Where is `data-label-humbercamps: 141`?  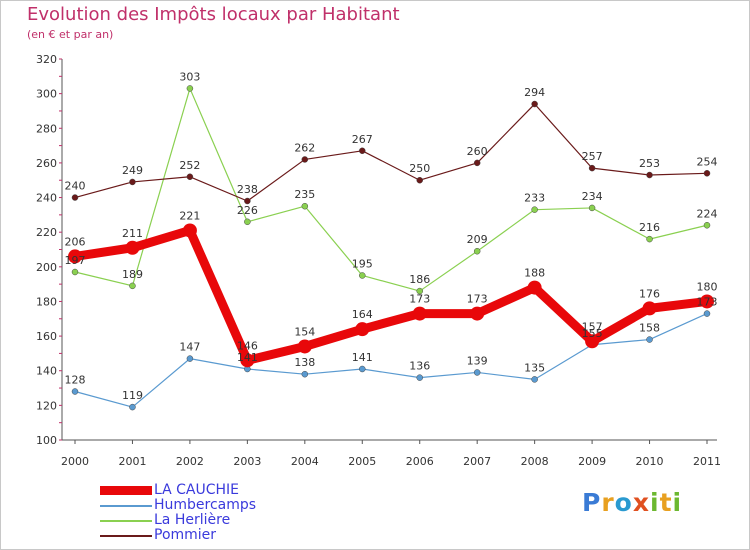
data-label-humbercamps: 141 is located at coordinates (362, 357).